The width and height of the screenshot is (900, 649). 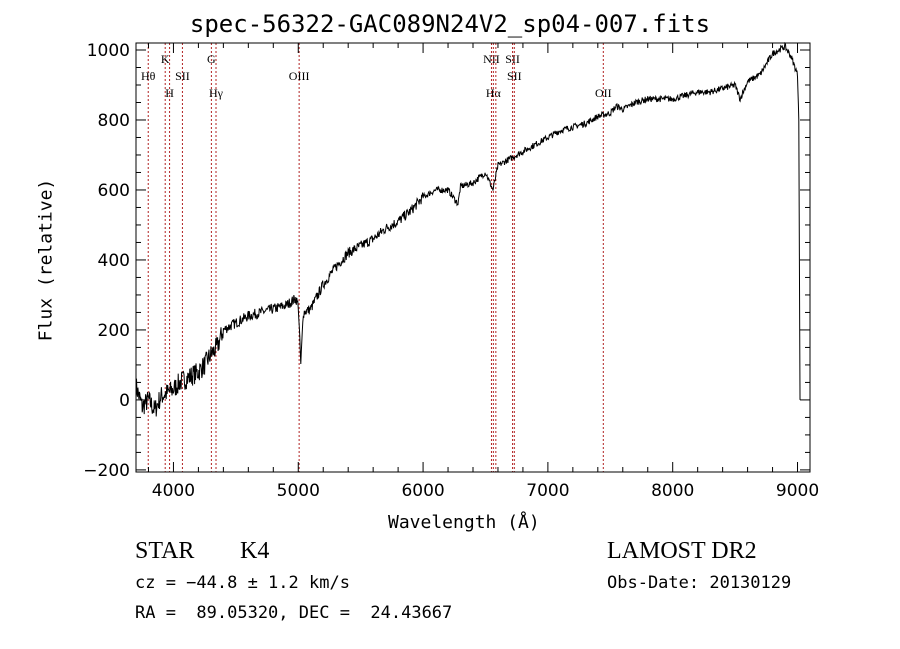 What do you see at coordinates (165, 551) in the screenshot?
I see `object-class: STAR` at bounding box center [165, 551].